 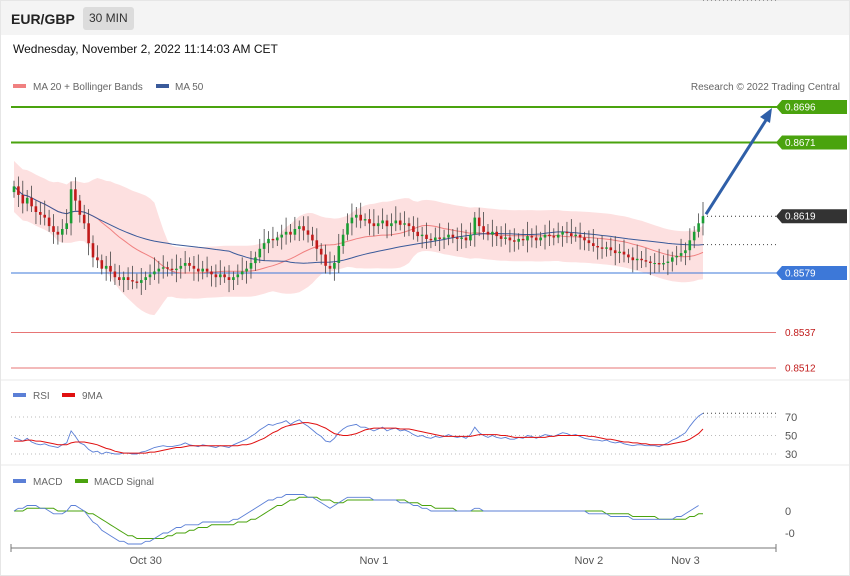 I want to click on forecast-arrow, so click(x=738, y=162).